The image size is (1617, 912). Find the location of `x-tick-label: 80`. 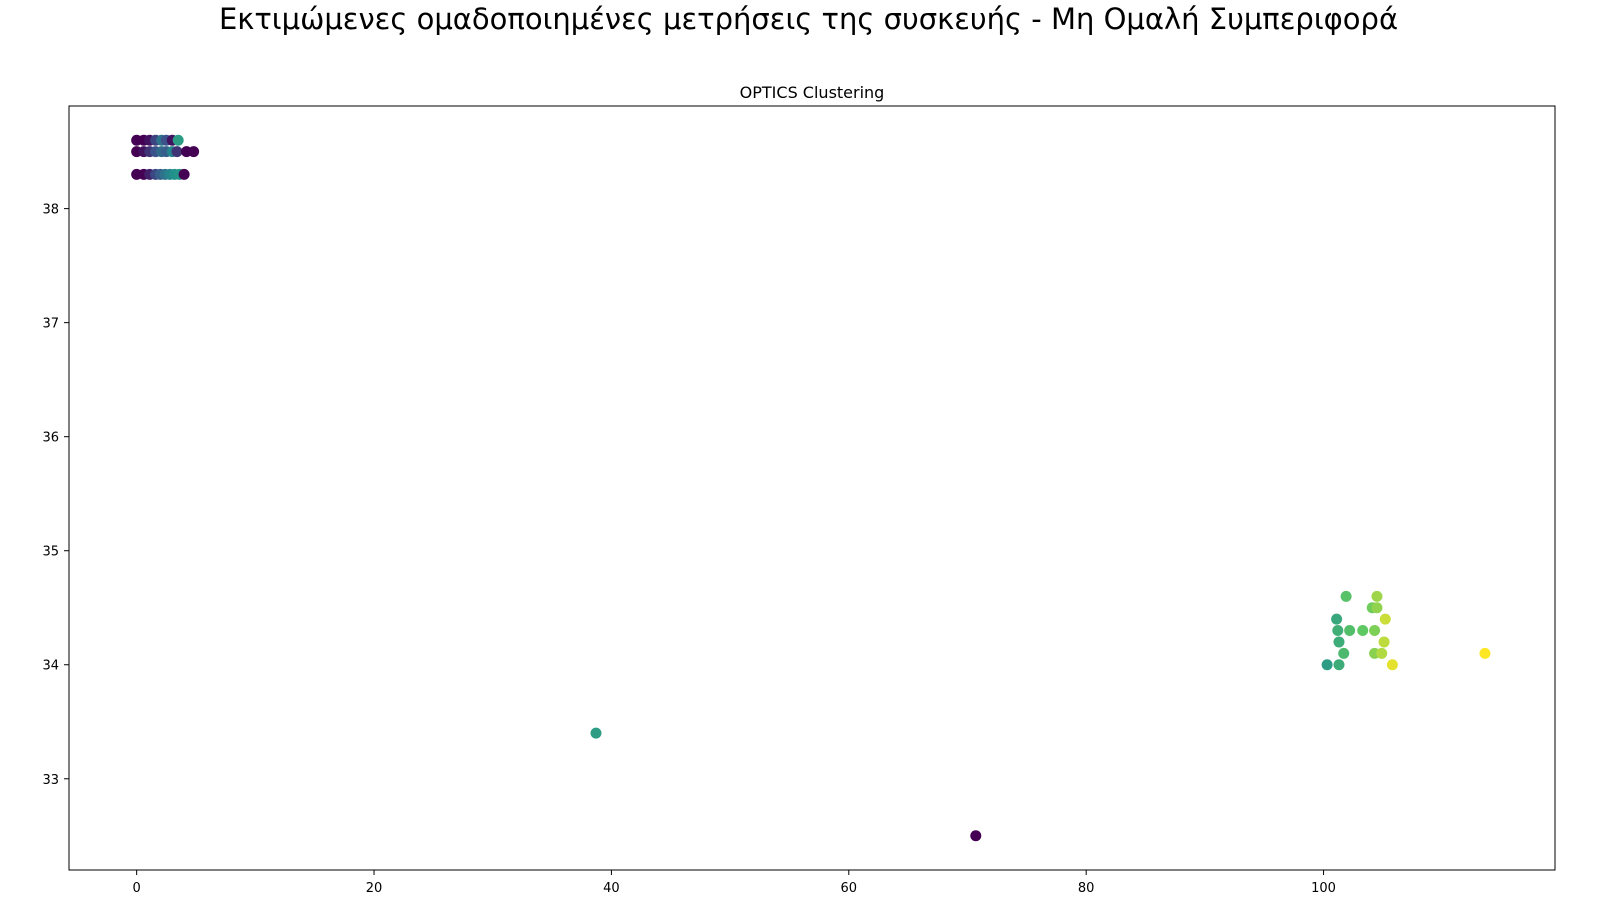

x-tick-label: 80 is located at coordinates (1086, 888).